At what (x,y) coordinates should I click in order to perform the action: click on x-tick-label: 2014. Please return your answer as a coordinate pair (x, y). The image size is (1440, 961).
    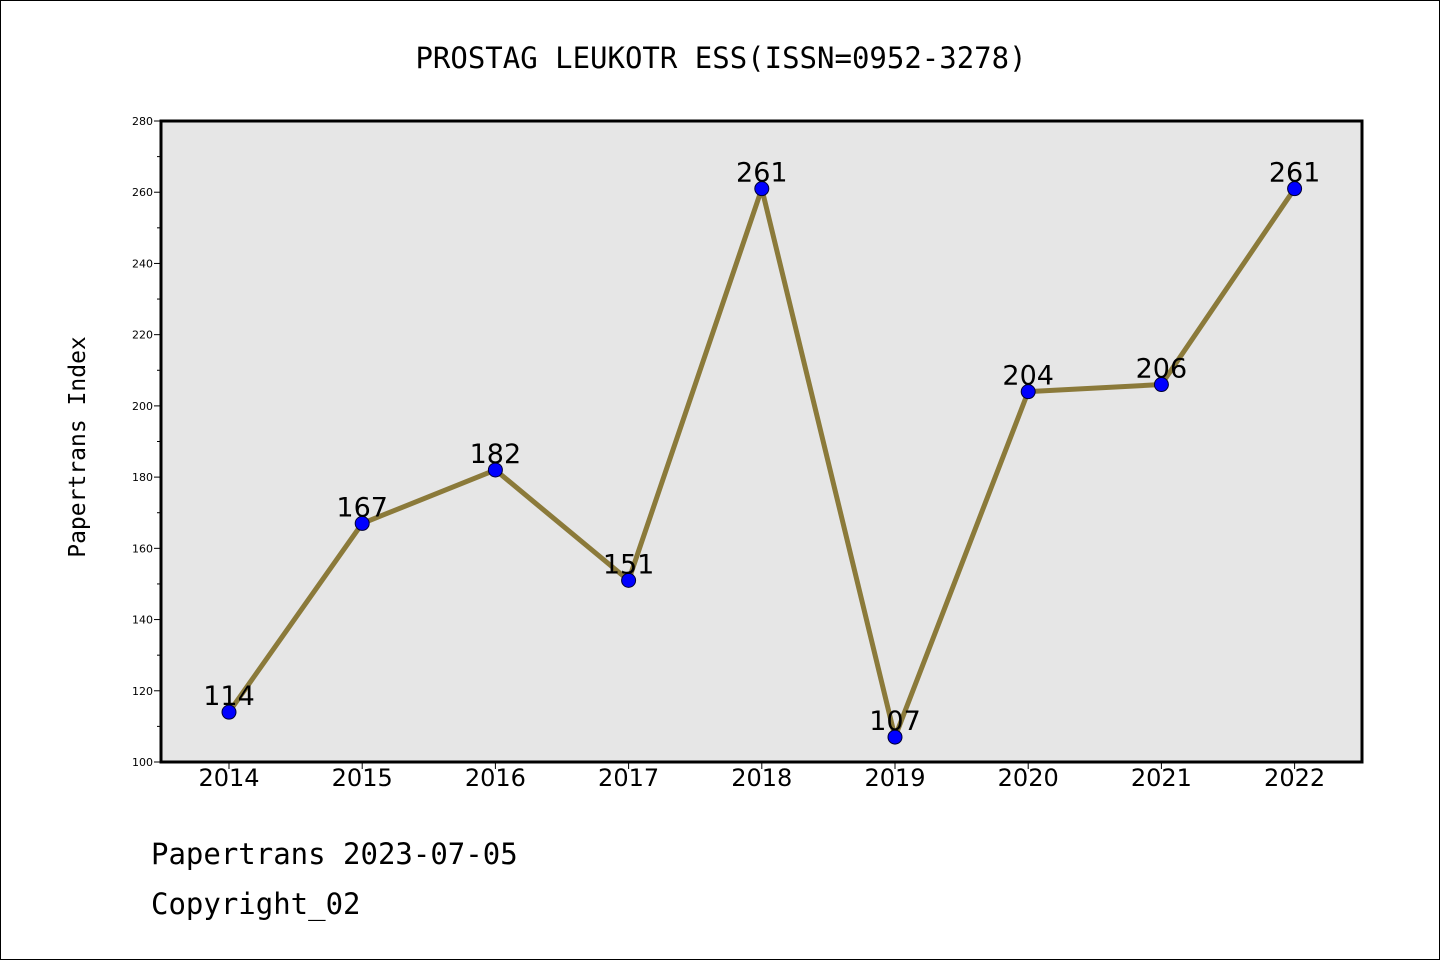
    Looking at the image, I should click on (228, 778).